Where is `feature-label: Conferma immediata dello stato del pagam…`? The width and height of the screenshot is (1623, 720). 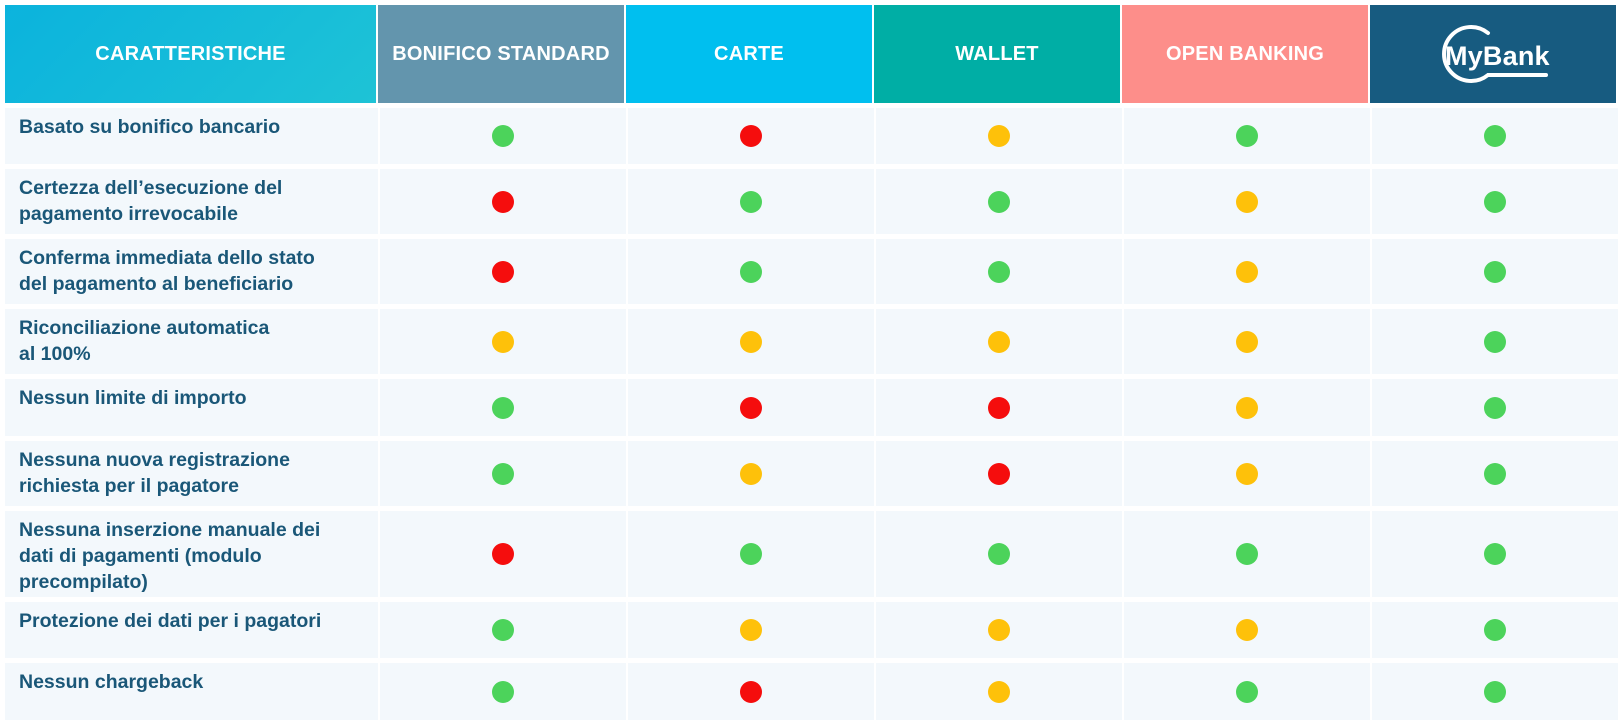 feature-label: Conferma immediata dello stato del pagam… is located at coordinates (191, 271).